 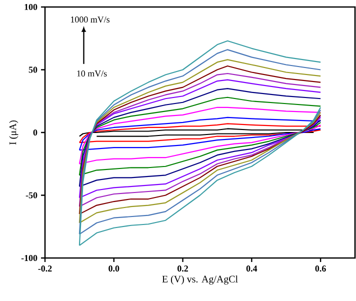 I want to click on y-axis-title: I (μA), so click(x=13, y=132).